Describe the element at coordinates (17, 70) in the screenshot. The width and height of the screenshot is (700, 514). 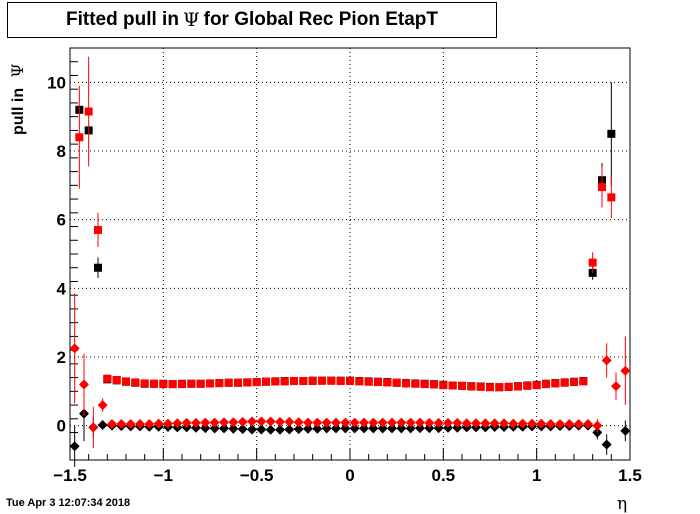
I see `y-axis-label-psi-symbol: Ψ` at that location.